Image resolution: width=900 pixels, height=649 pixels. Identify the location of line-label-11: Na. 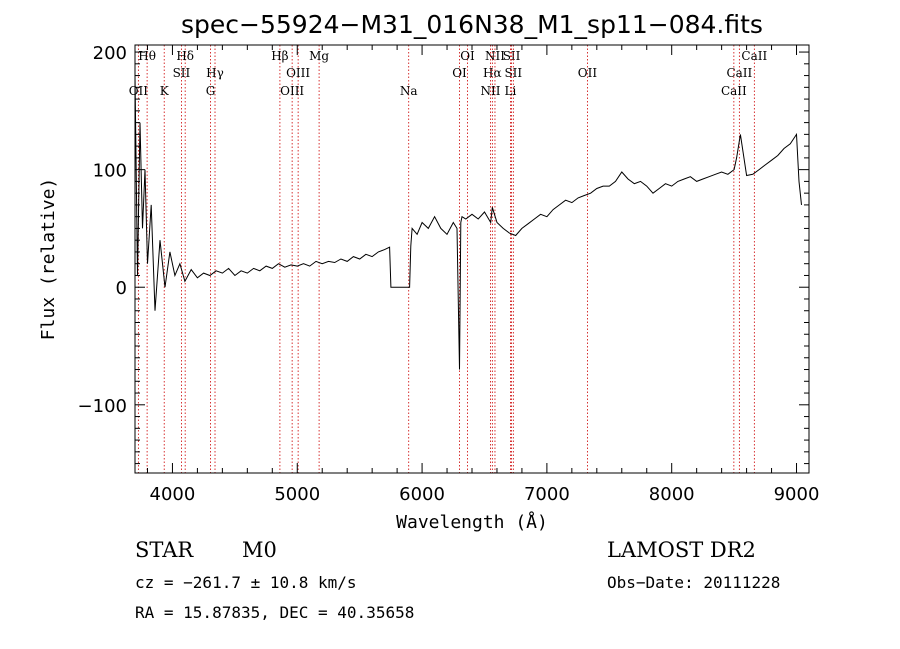
(409, 91).